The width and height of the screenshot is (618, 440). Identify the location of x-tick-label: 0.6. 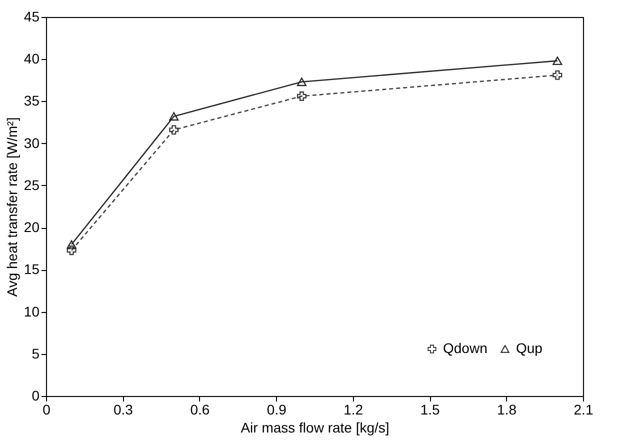
(200, 410).